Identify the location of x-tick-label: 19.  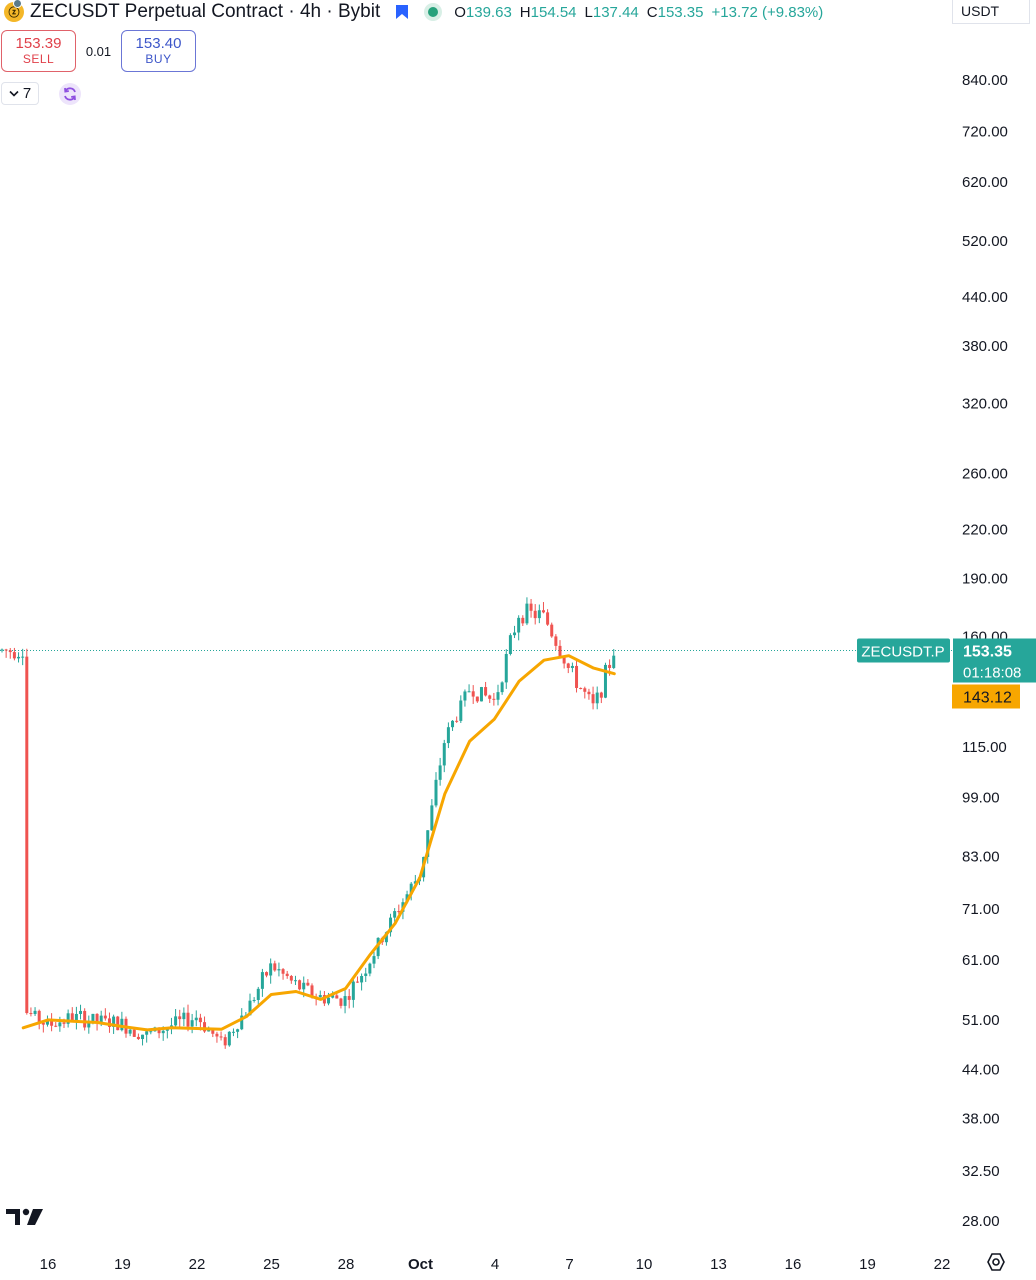
(867, 1264).